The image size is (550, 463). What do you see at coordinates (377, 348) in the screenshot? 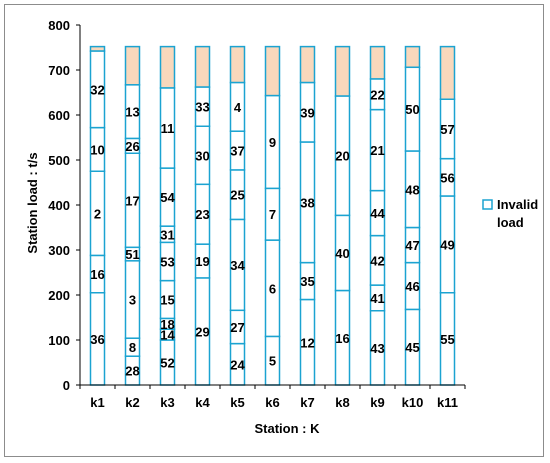
I see `segment-label: 43` at bounding box center [377, 348].